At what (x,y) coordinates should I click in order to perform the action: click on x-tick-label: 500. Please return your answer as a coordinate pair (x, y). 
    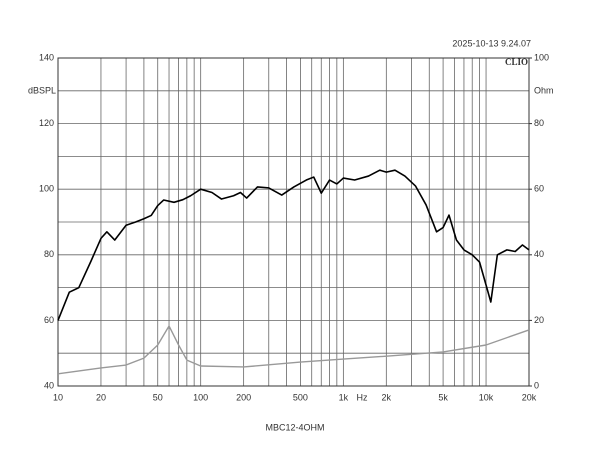
    Looking at the image, I should click on (300, 397).